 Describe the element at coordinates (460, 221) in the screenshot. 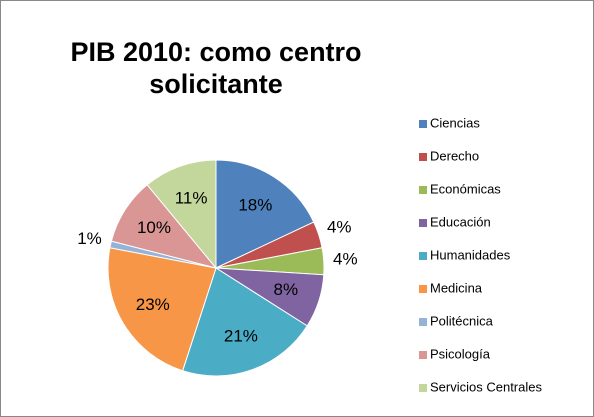

I see `legend-label: Educación` at that location.